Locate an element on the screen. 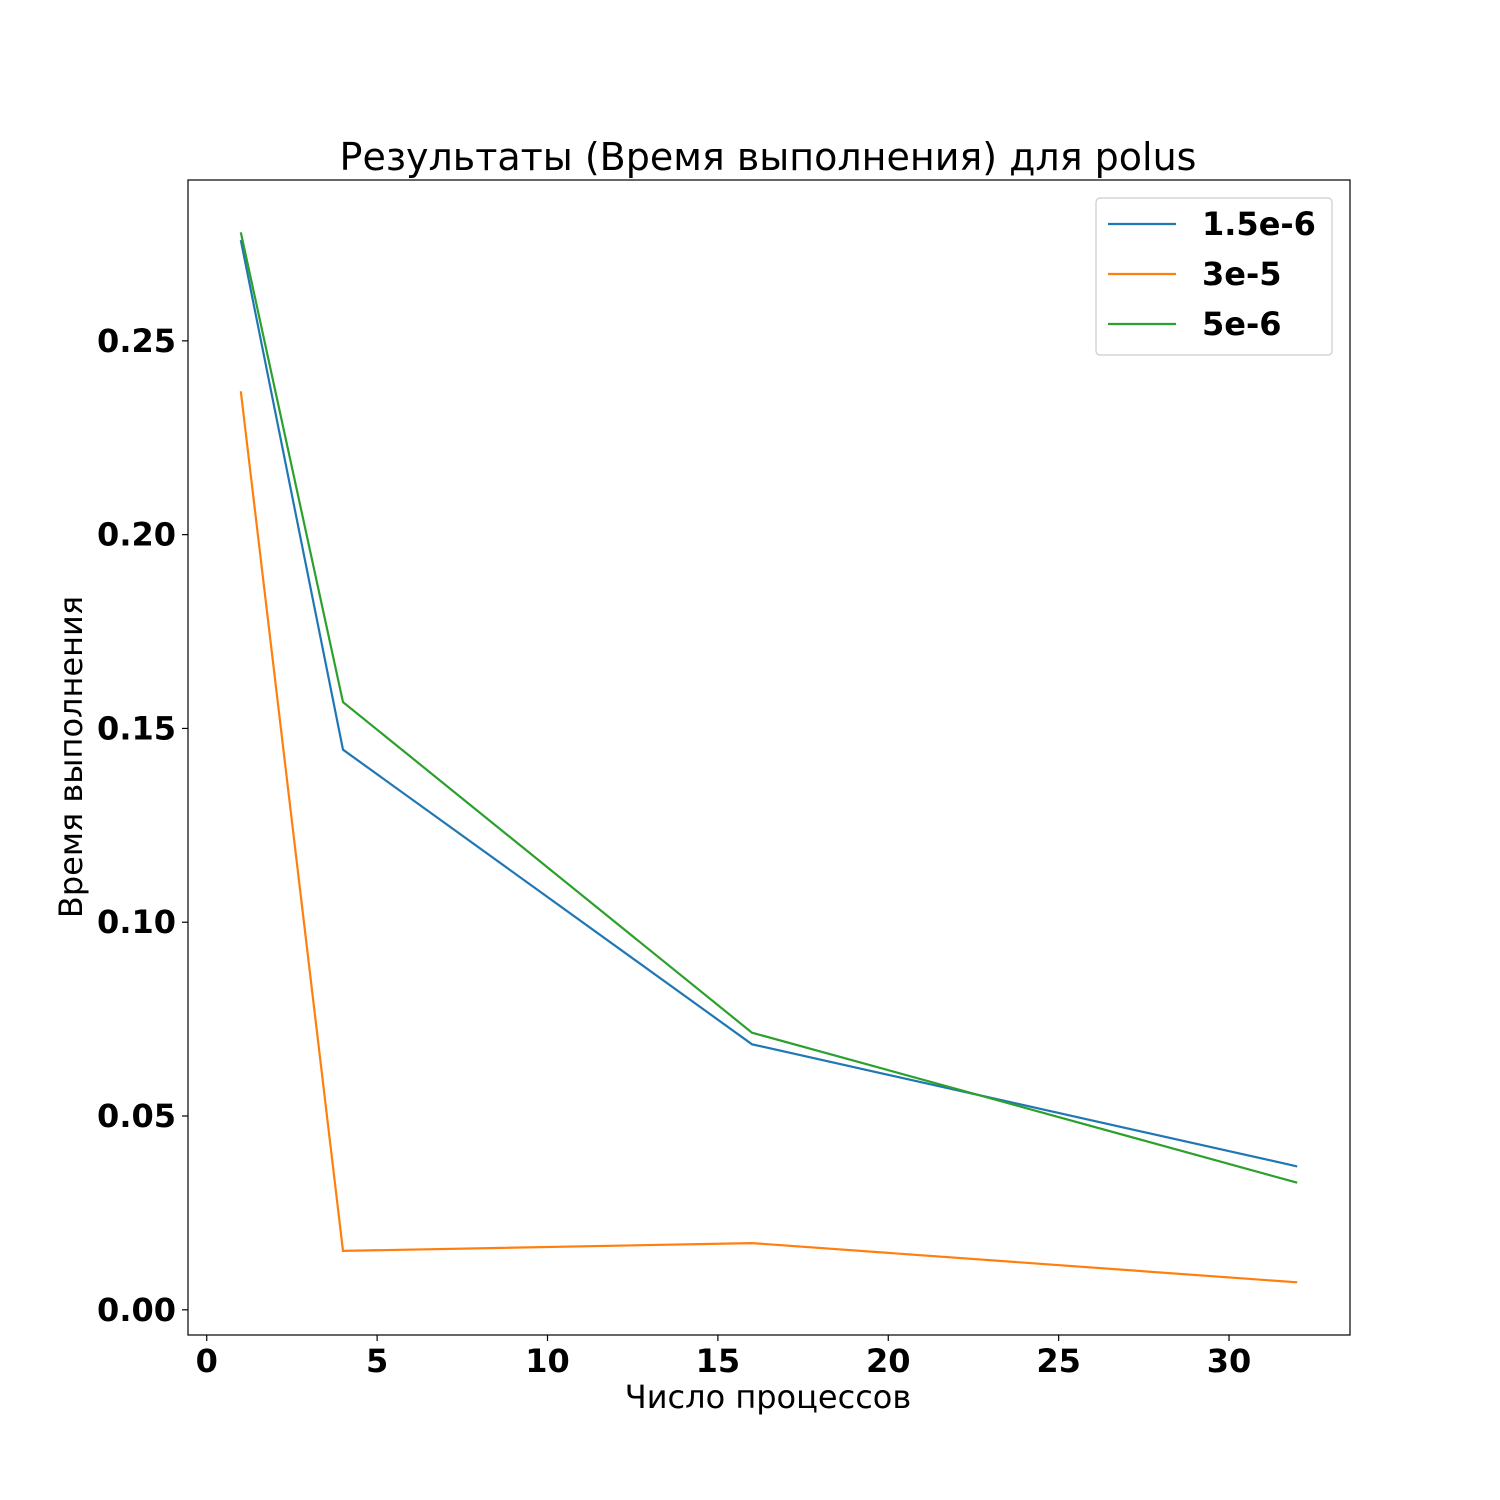 The image size is (1500, 1500). y-tick-label: 0.05 is located at coordinates (136, 1116).